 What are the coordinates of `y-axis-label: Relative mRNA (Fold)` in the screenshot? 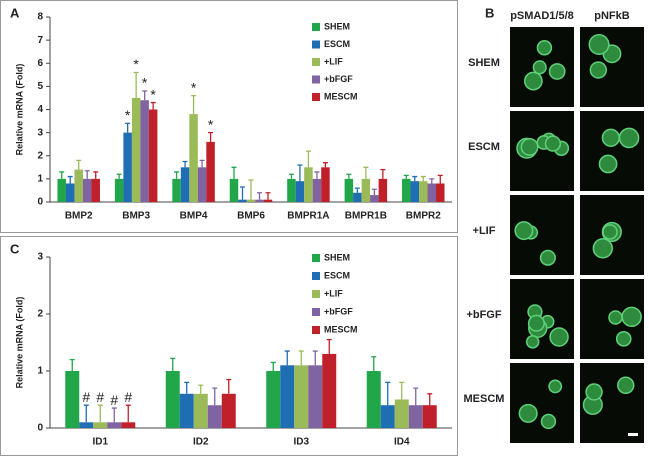 It's located at (19, 343).